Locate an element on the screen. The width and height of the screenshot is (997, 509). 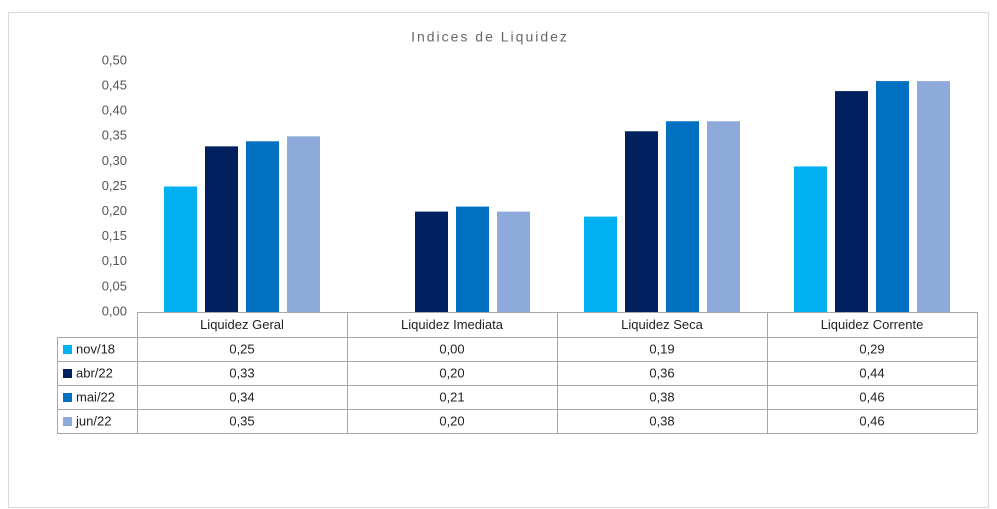
table-value: 0,33 is located at coordinates (241, 372).